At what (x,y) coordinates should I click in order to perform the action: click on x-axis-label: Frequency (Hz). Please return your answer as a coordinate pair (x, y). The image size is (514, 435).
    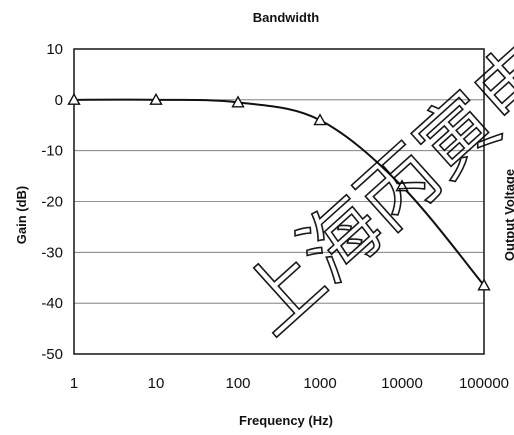
    Looking at the image, I should click on (286, 420).